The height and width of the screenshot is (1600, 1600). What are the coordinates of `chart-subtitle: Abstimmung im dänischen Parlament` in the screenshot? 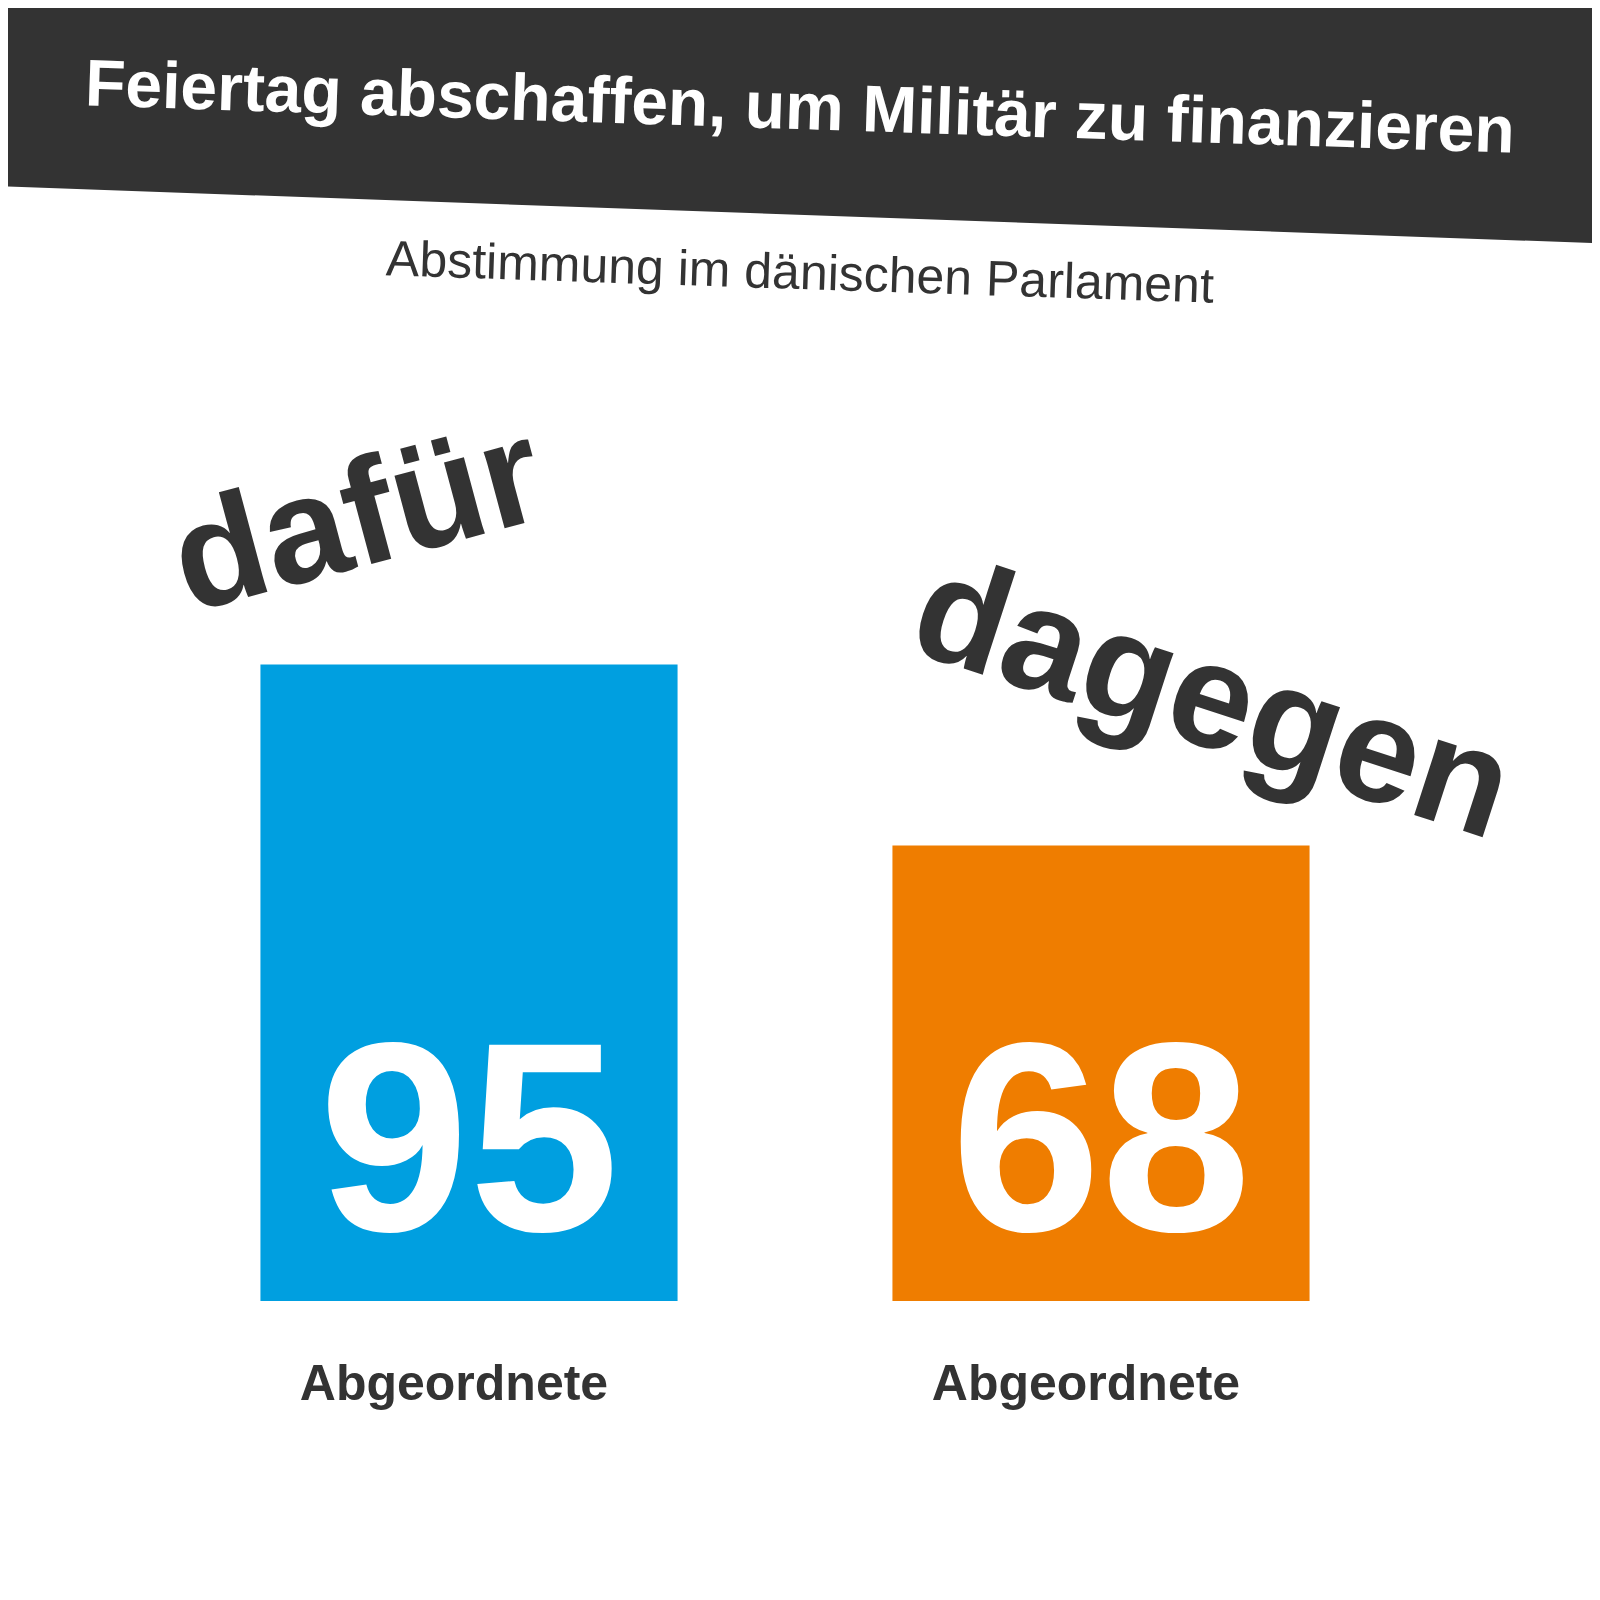 It's located at (800, 272).